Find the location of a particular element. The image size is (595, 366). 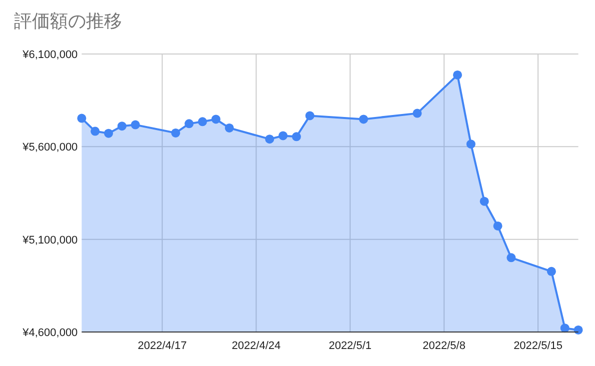

y-tick-label: ¥5,100,000 is located at coordinates (50, 240).